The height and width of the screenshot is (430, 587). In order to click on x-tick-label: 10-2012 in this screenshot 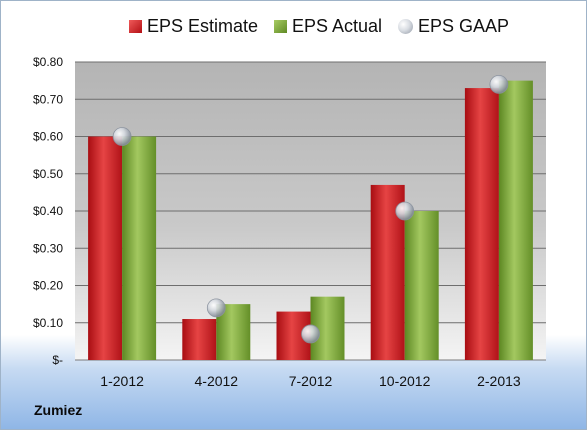, I will do `click(405, 381)`.